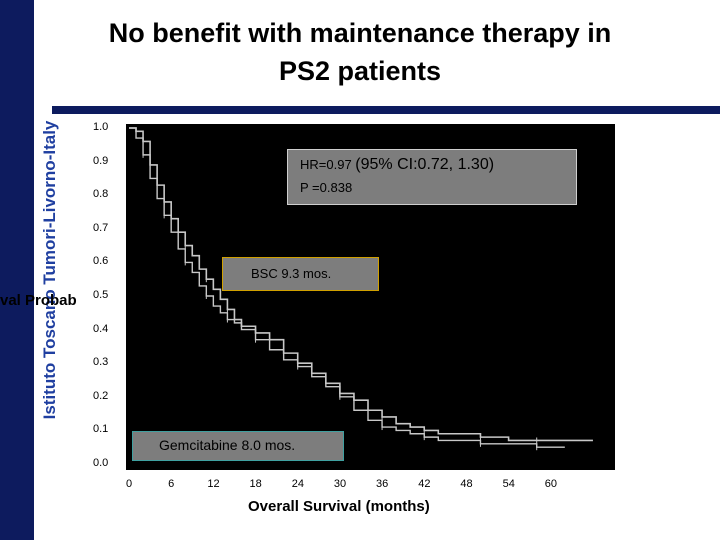  I want to click on sidebar-bar, so click(17, 270).